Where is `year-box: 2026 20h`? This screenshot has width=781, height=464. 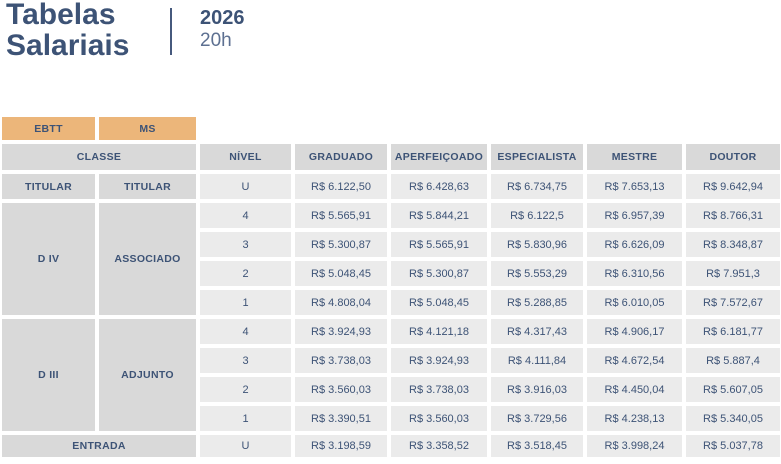 year-box: 2026 20h is located at coordinates (222, 29).